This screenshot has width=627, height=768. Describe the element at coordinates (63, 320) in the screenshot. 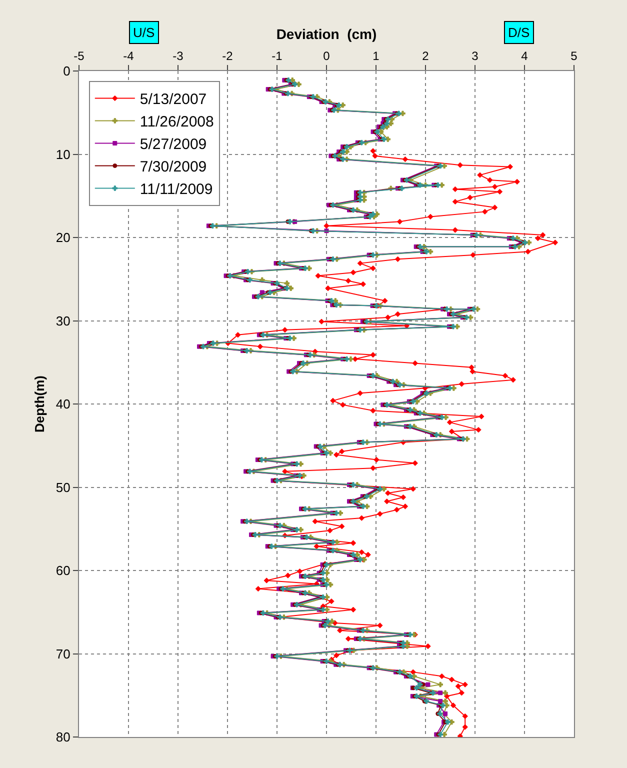

I see `y-tick-label: 30` at that location.